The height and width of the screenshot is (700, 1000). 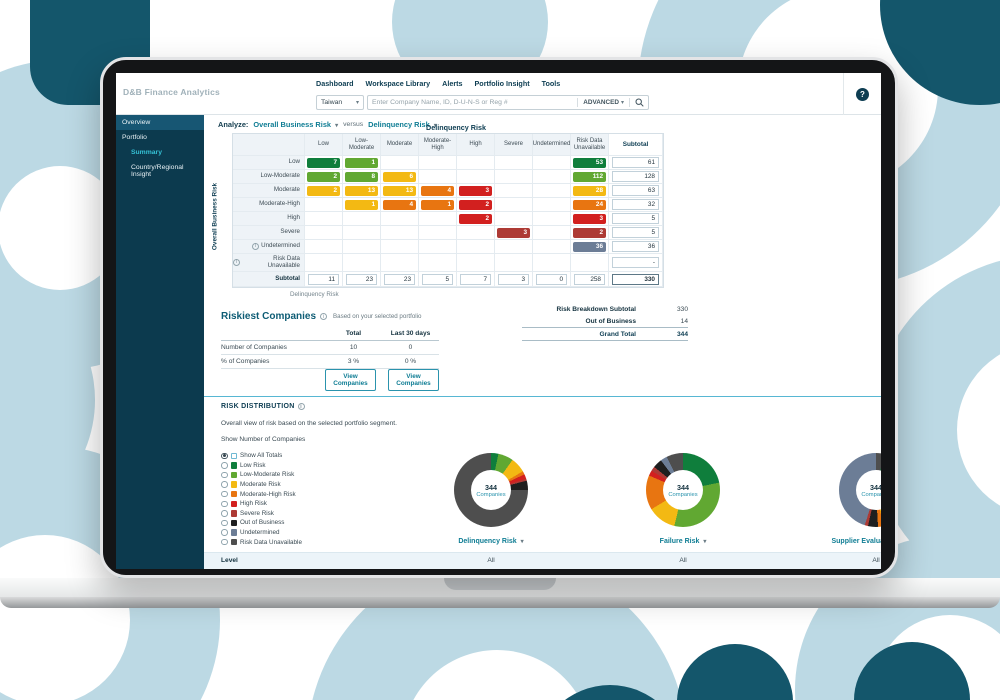 I want to click on legend-item-moderate: Moderate Risk, so click(x=261, y=485).